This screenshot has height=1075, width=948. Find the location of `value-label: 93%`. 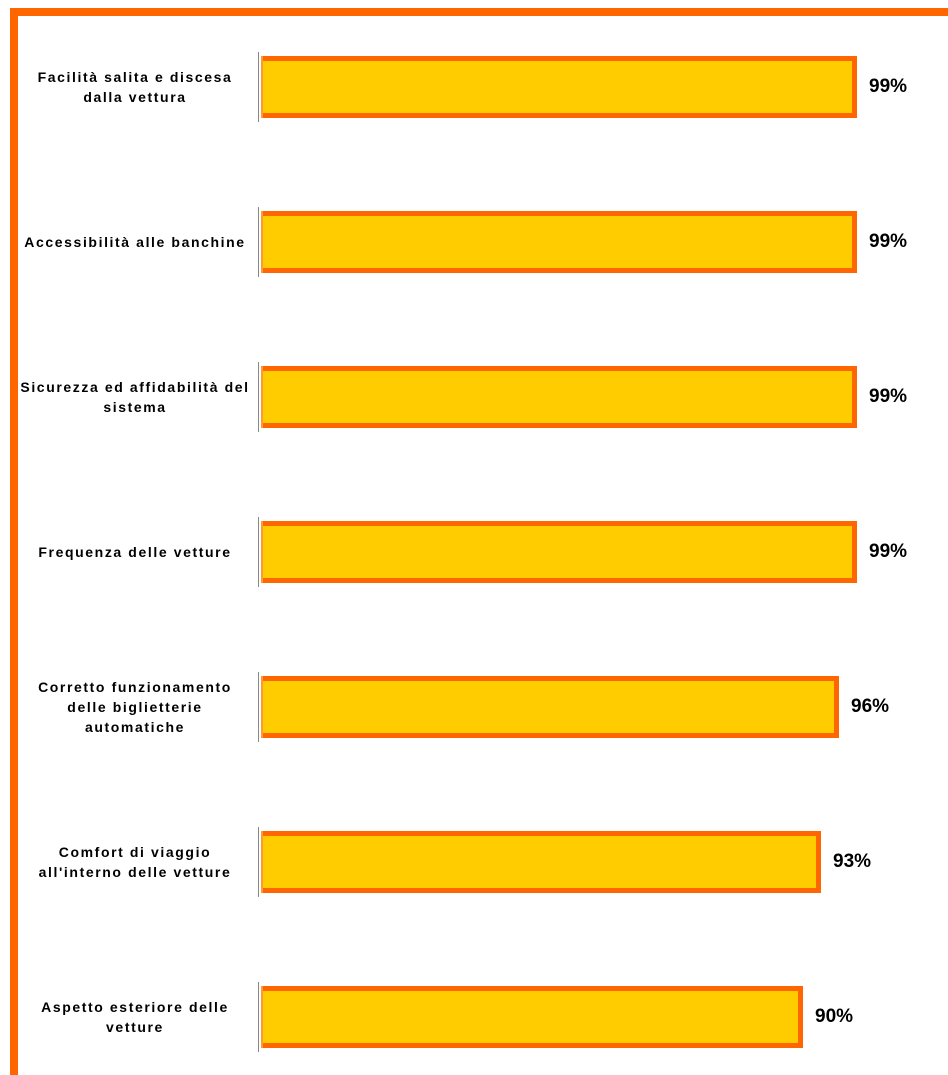

value-label: 93% is located at coordinates (852, 861).